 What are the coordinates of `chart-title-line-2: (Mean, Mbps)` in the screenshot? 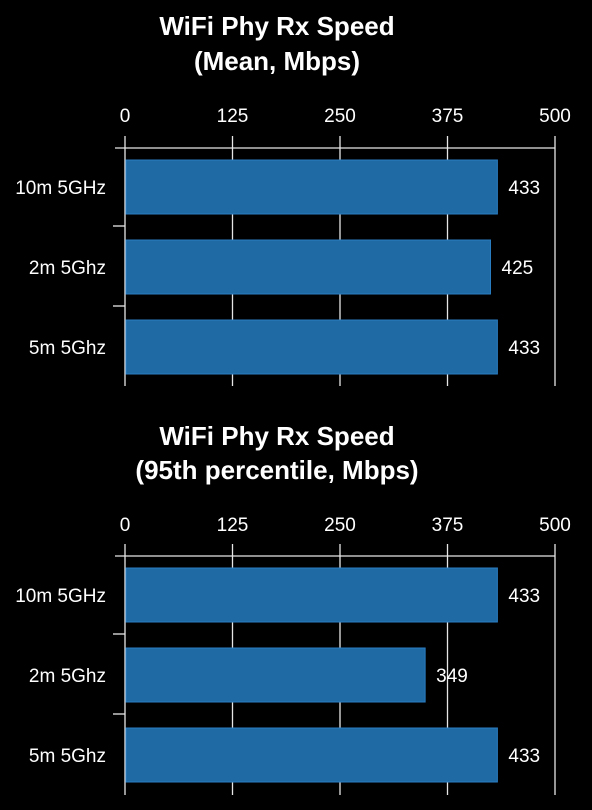 It's located at (277, 61).